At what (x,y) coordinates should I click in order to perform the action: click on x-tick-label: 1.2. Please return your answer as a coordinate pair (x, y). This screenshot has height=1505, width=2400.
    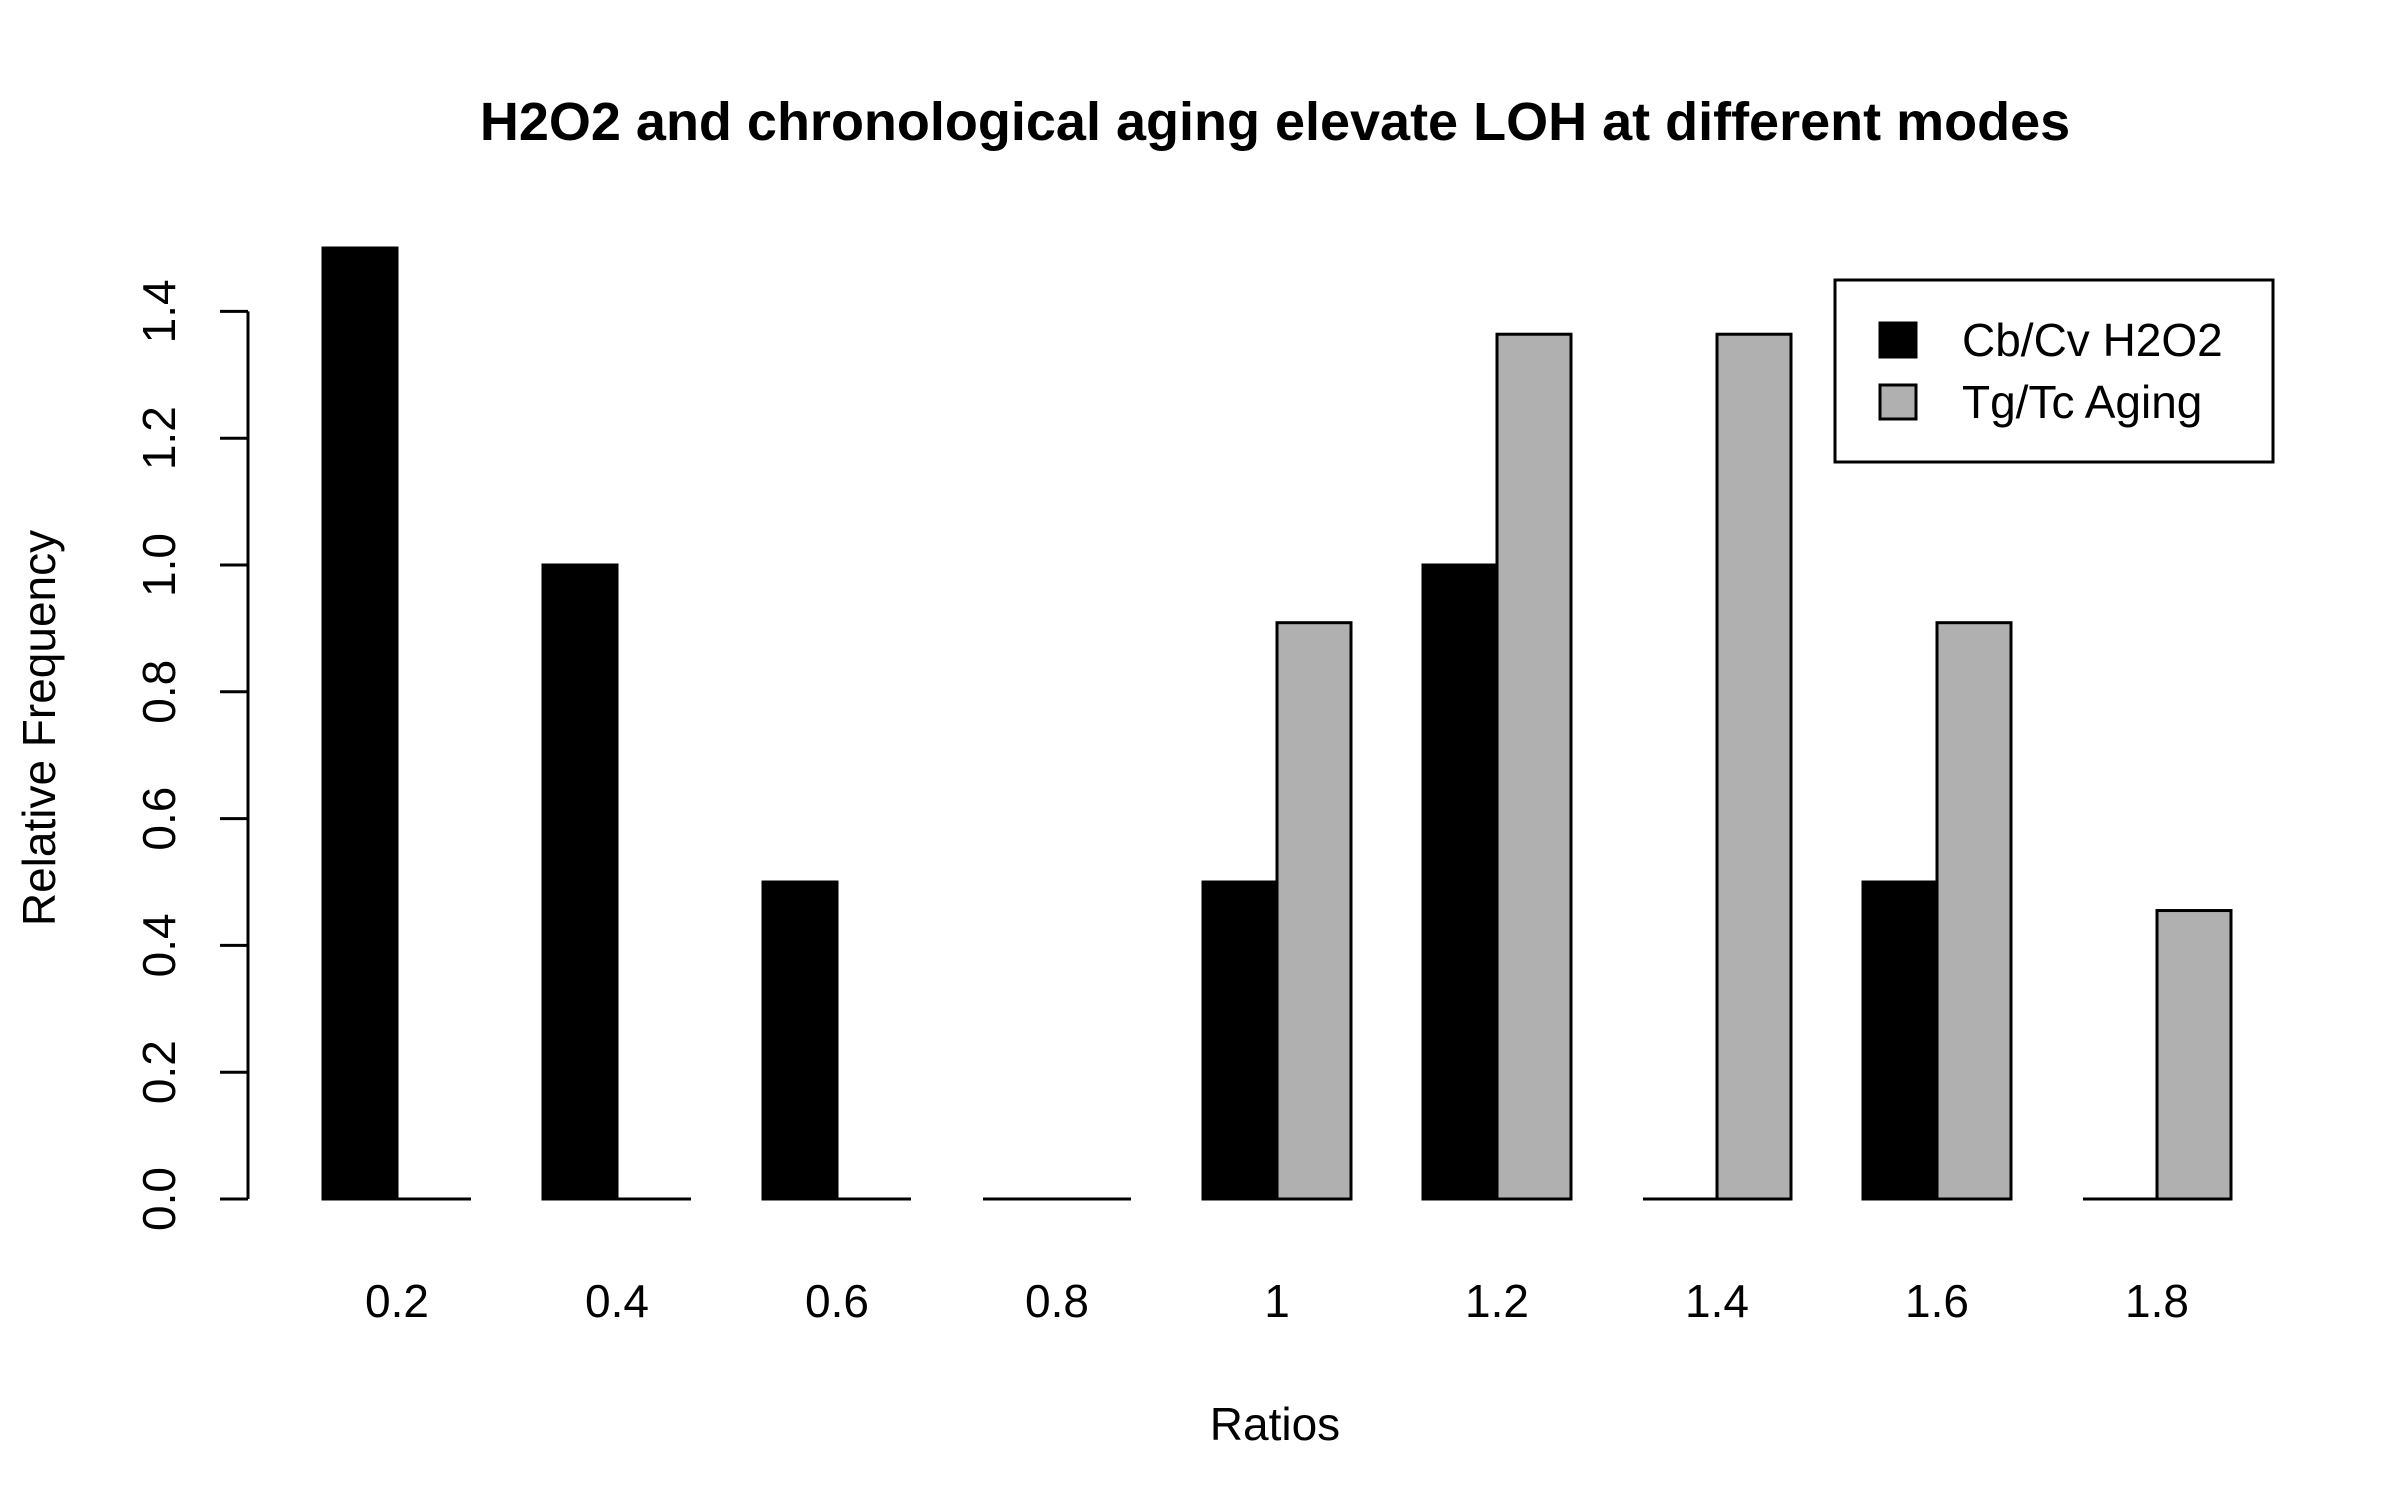
    Looking at the image, I should click on (1497, 1301).